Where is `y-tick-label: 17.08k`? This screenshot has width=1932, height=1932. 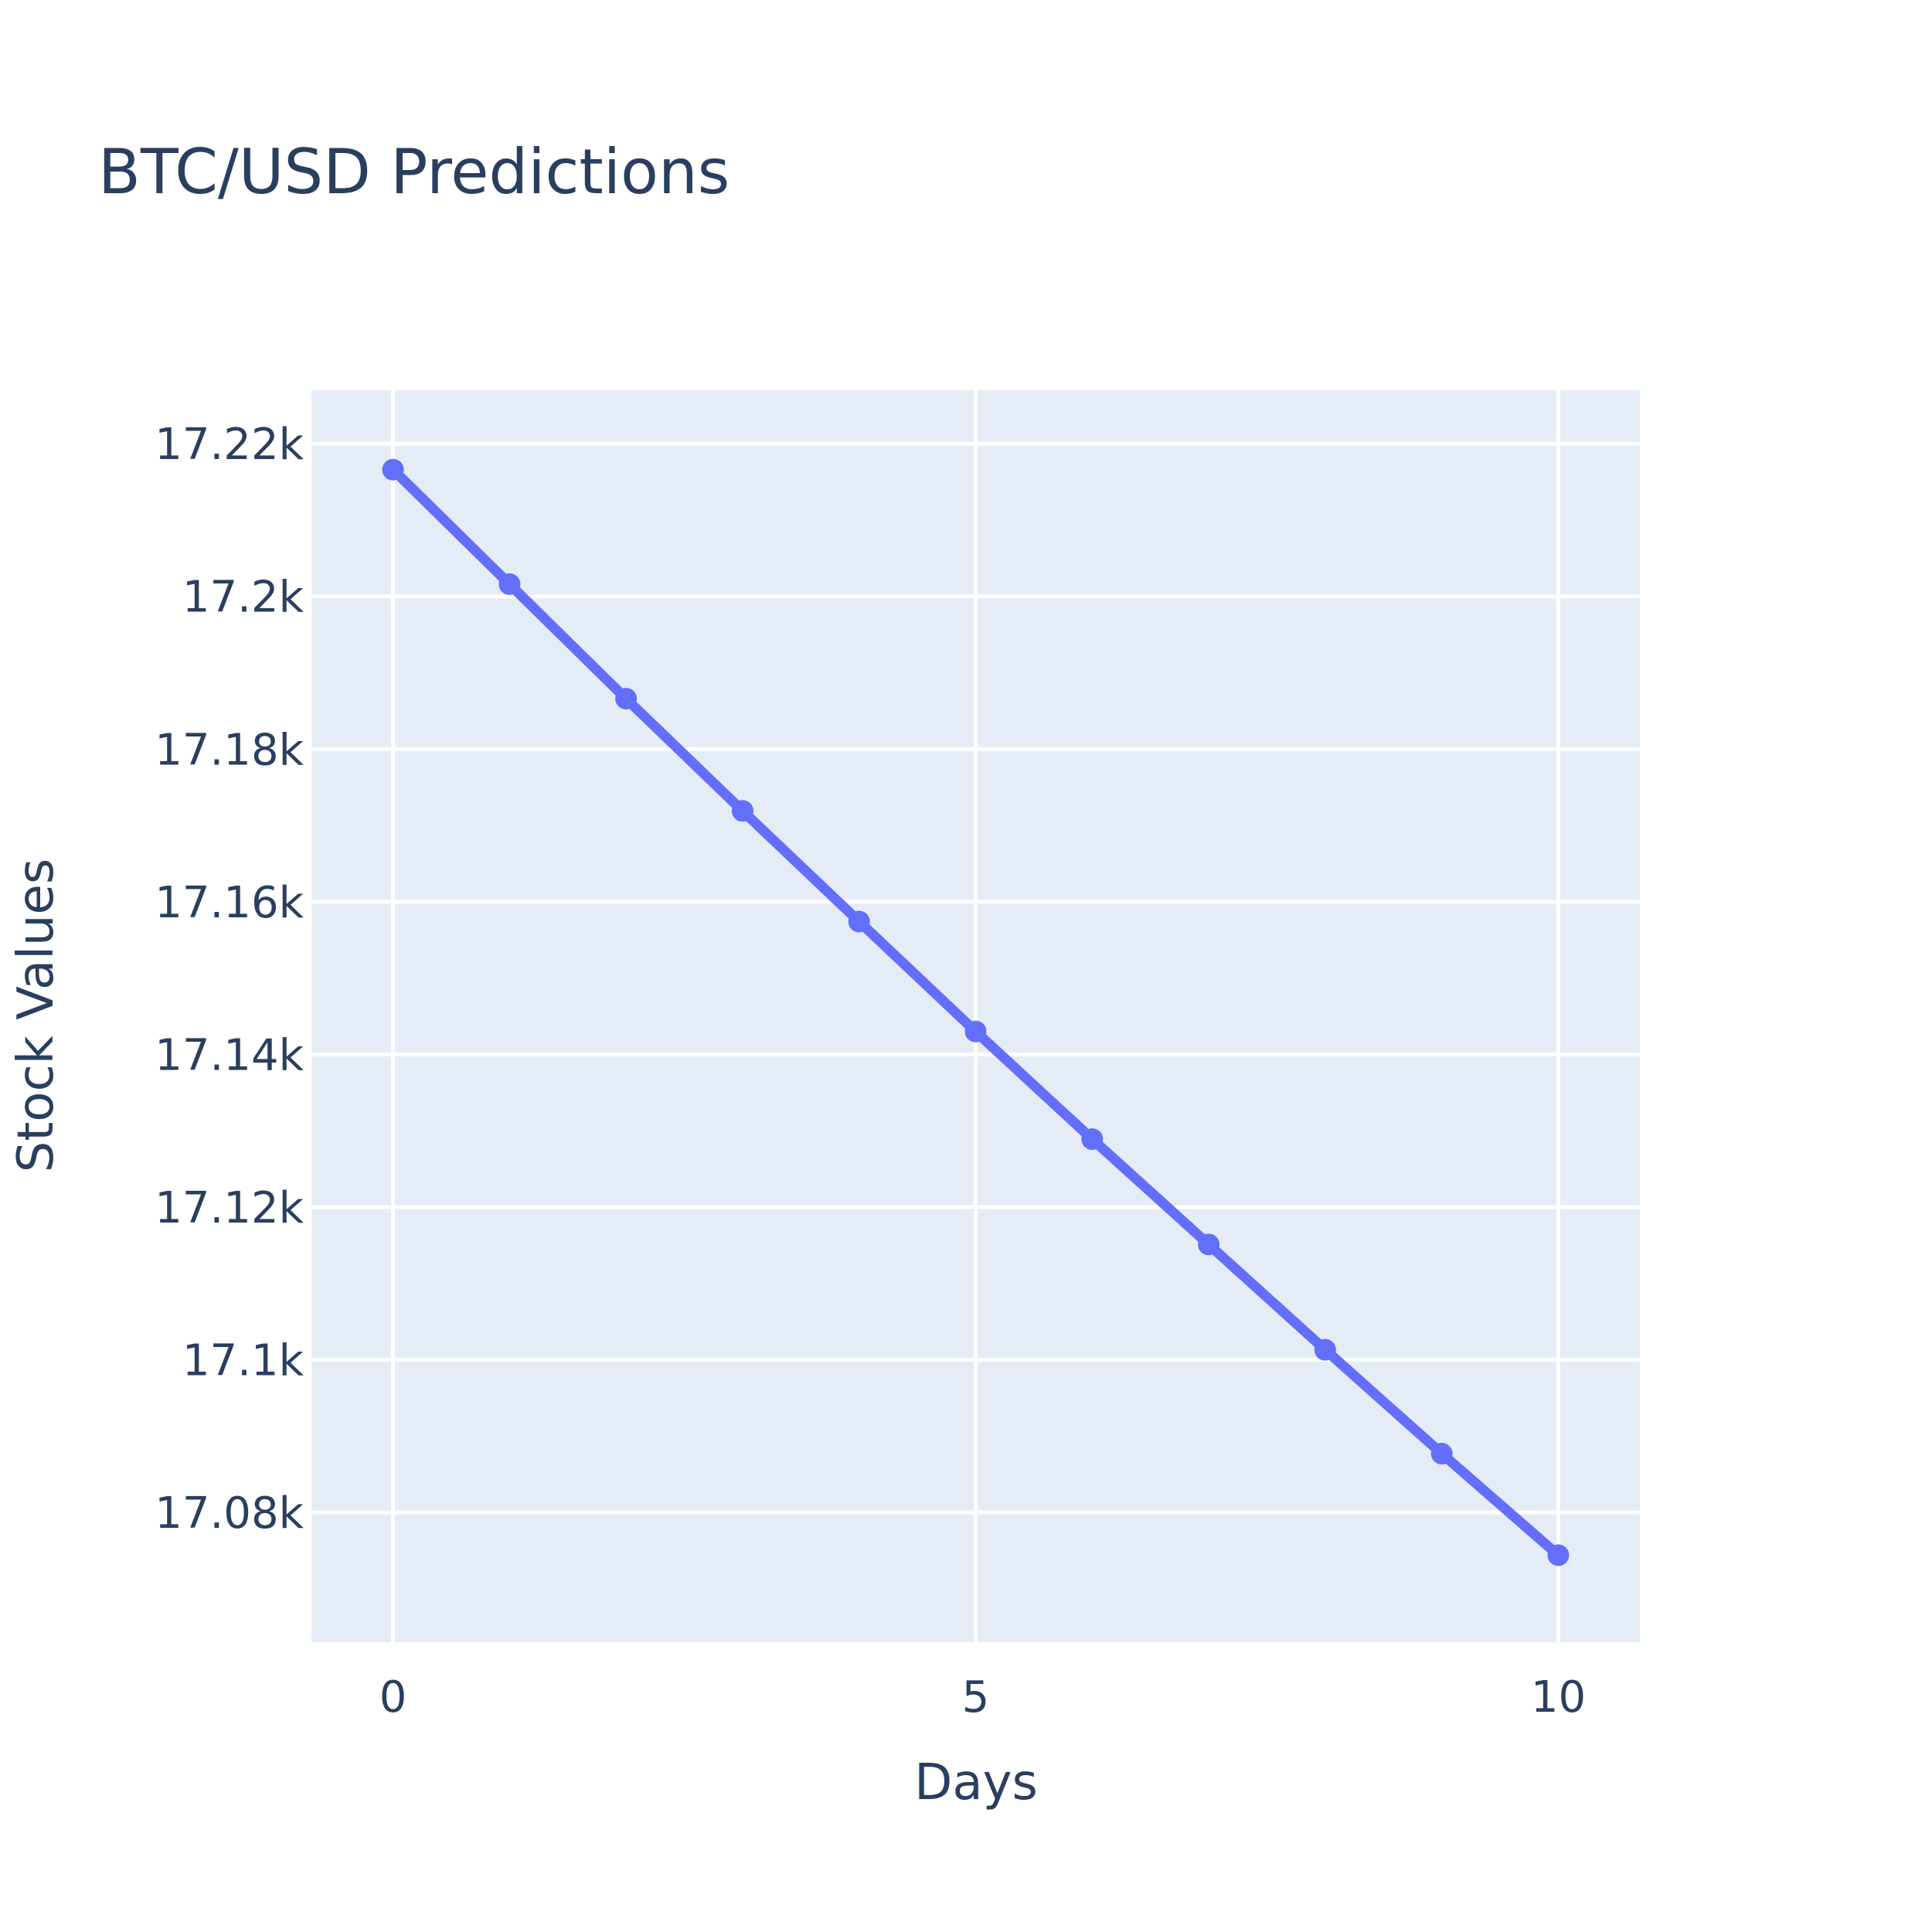
y-tick-label: 17.08k is located at coordinates (230, 1513).